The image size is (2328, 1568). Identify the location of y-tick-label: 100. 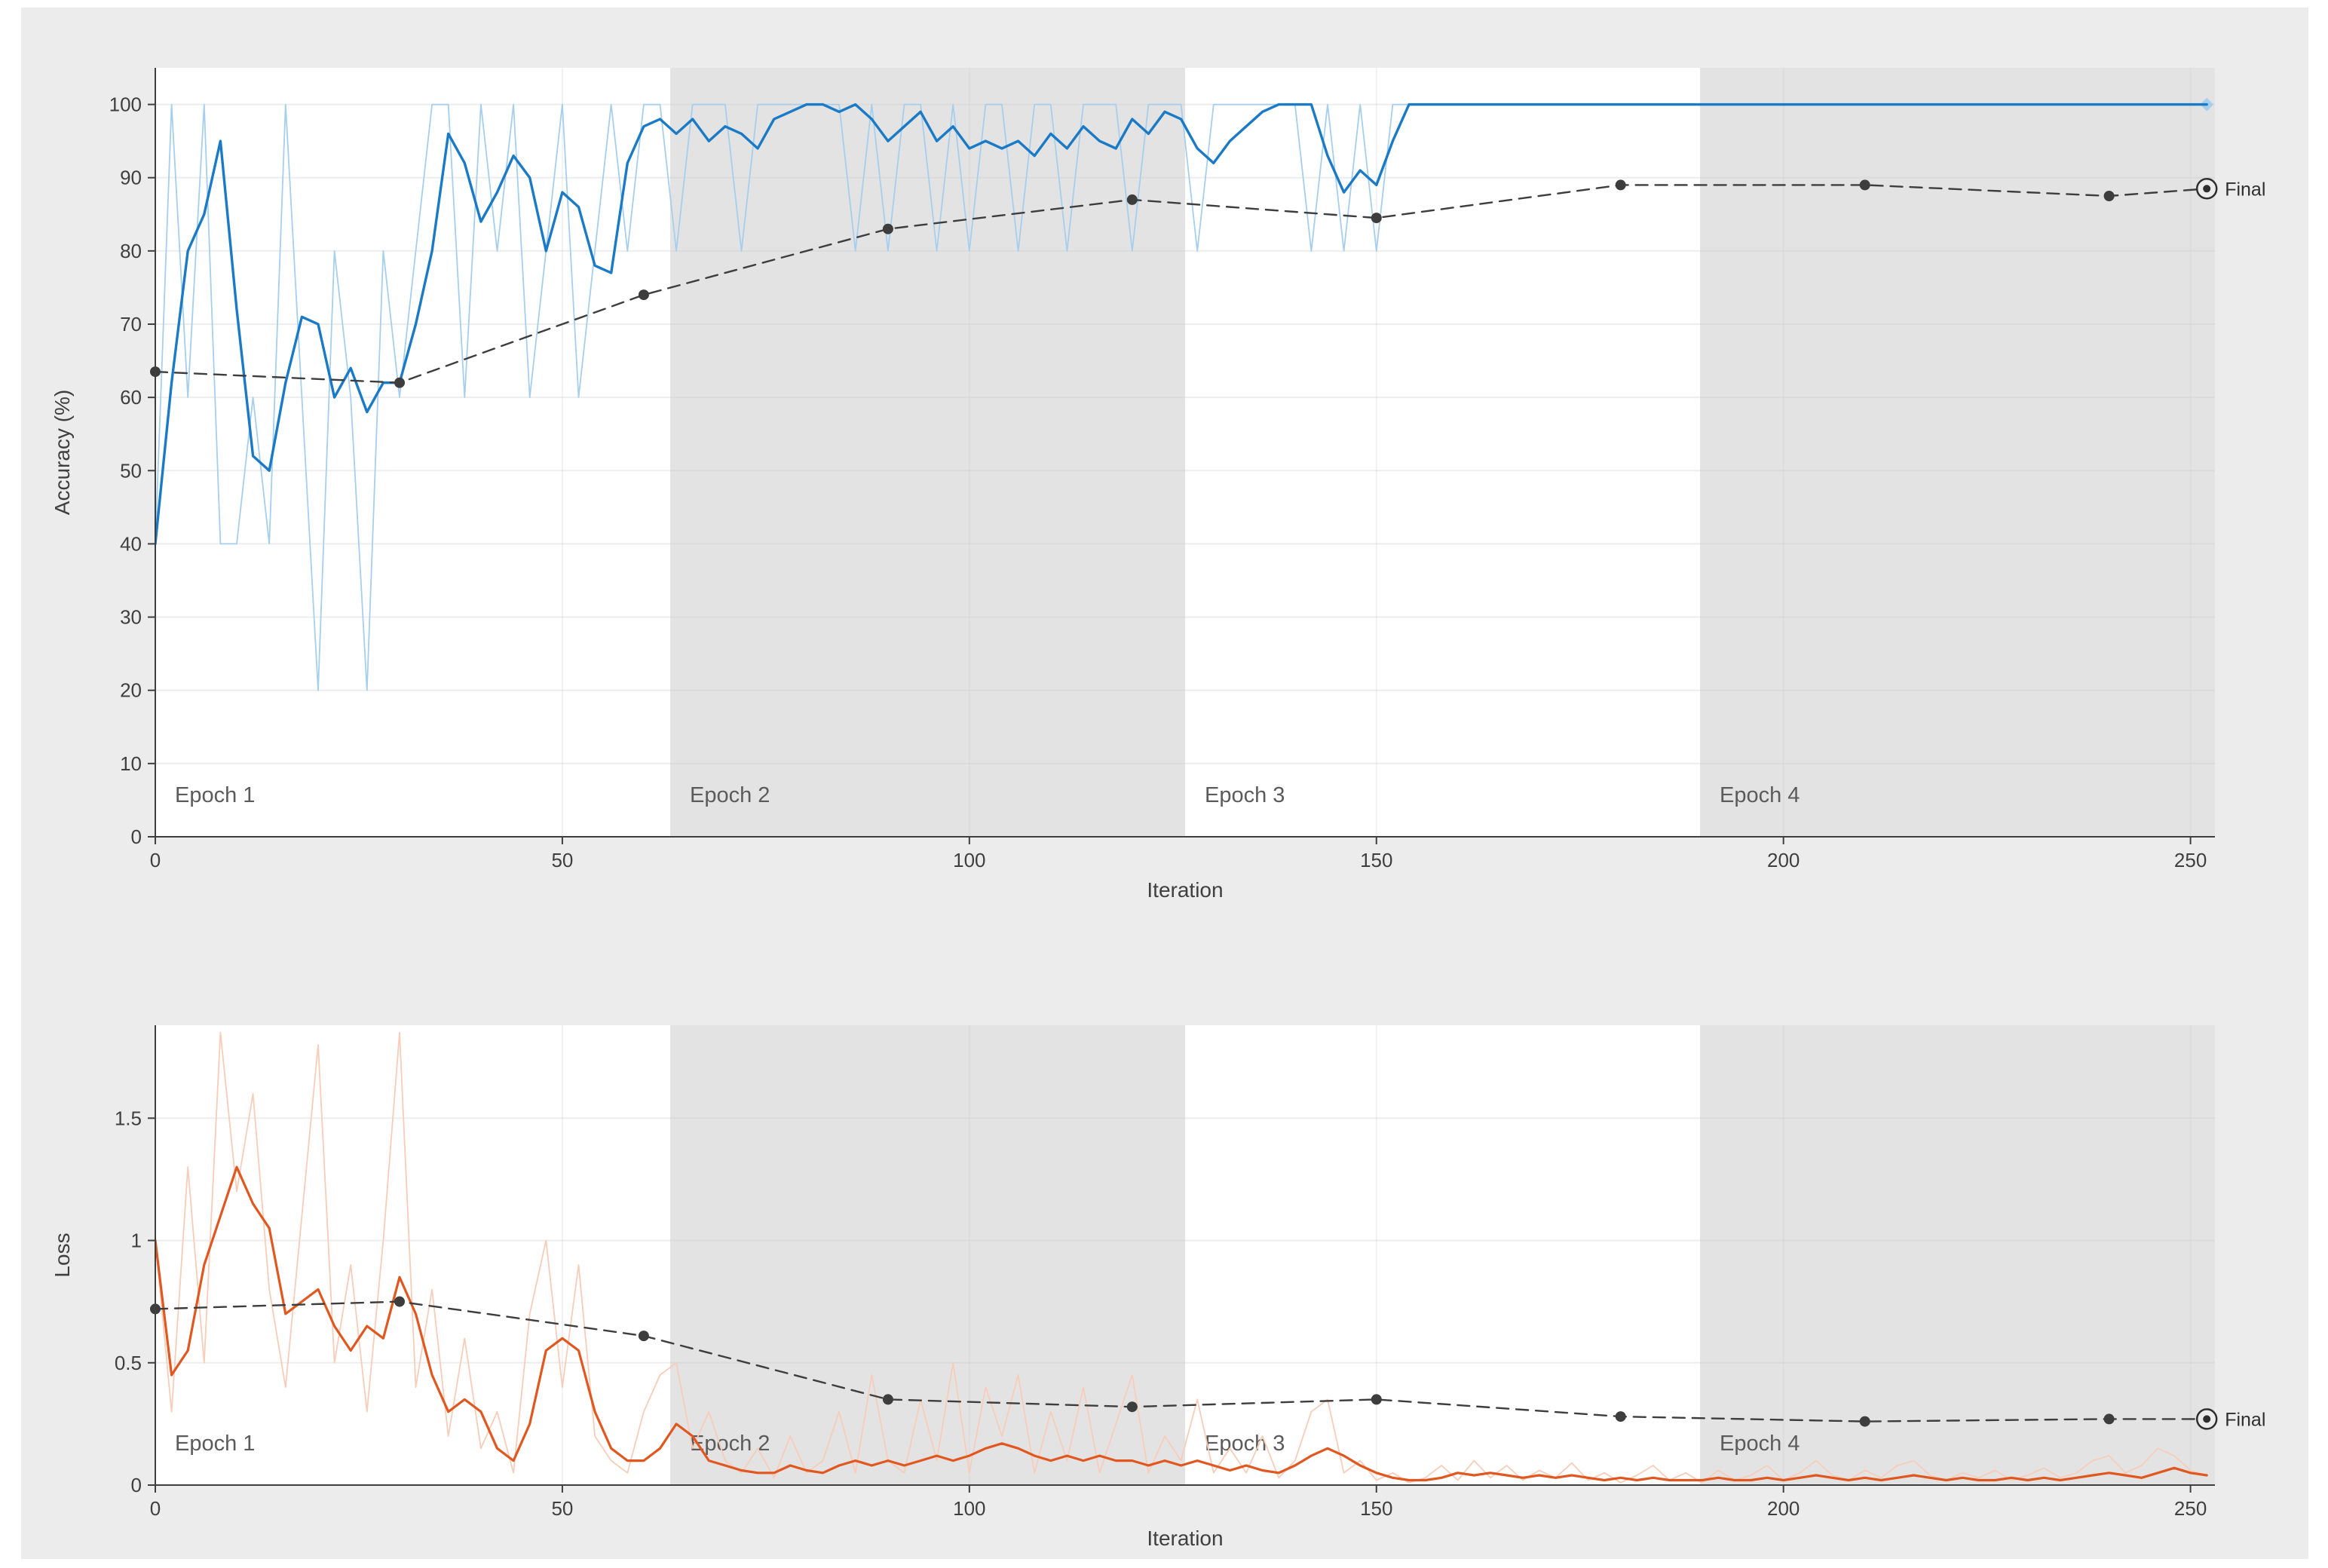
(125, 104).